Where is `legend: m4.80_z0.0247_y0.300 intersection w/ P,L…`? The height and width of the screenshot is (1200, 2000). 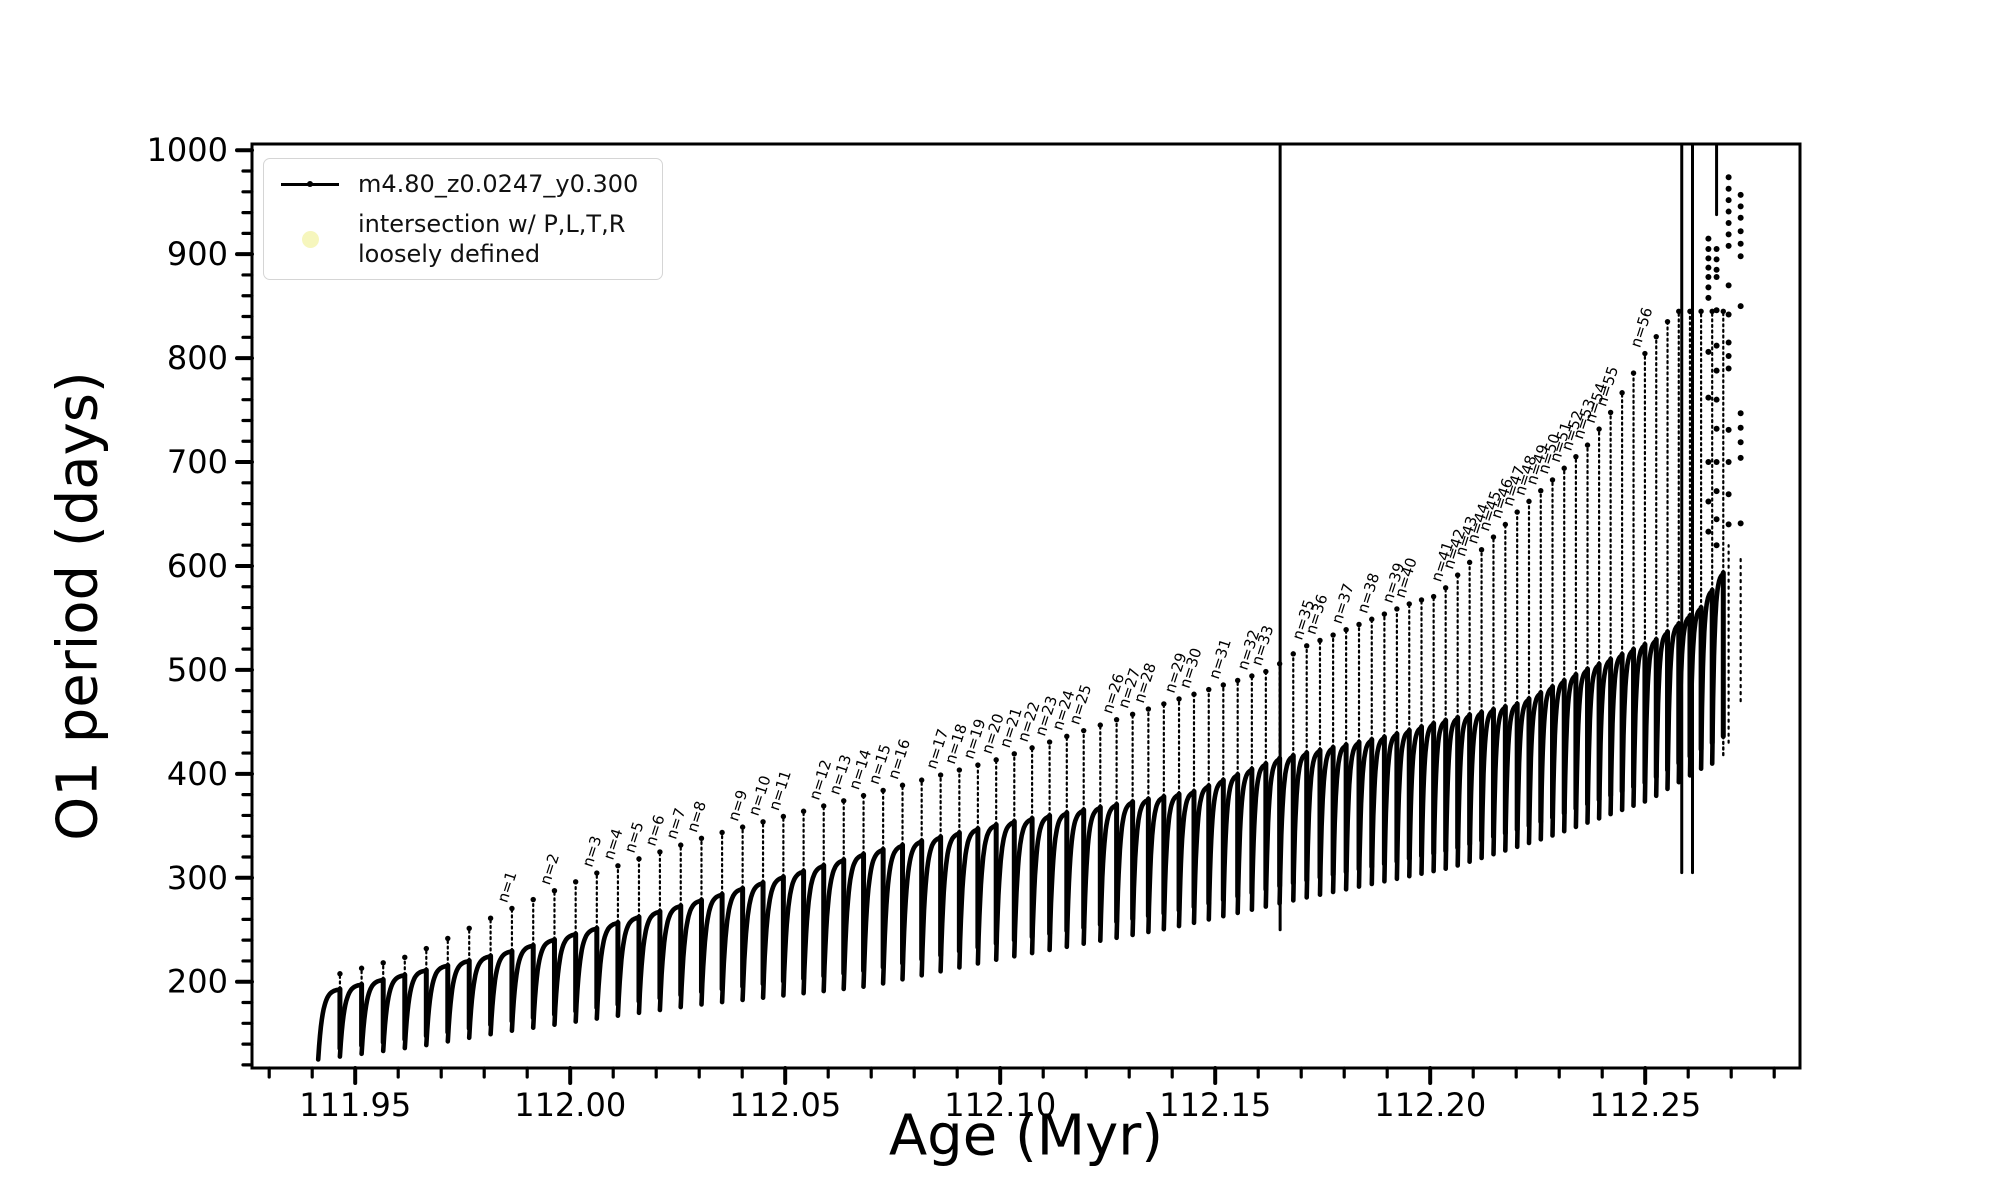
legend: m4.80_z0.0247_y0.300 intersection w/ P,L… is located at coordinates (463, 219).